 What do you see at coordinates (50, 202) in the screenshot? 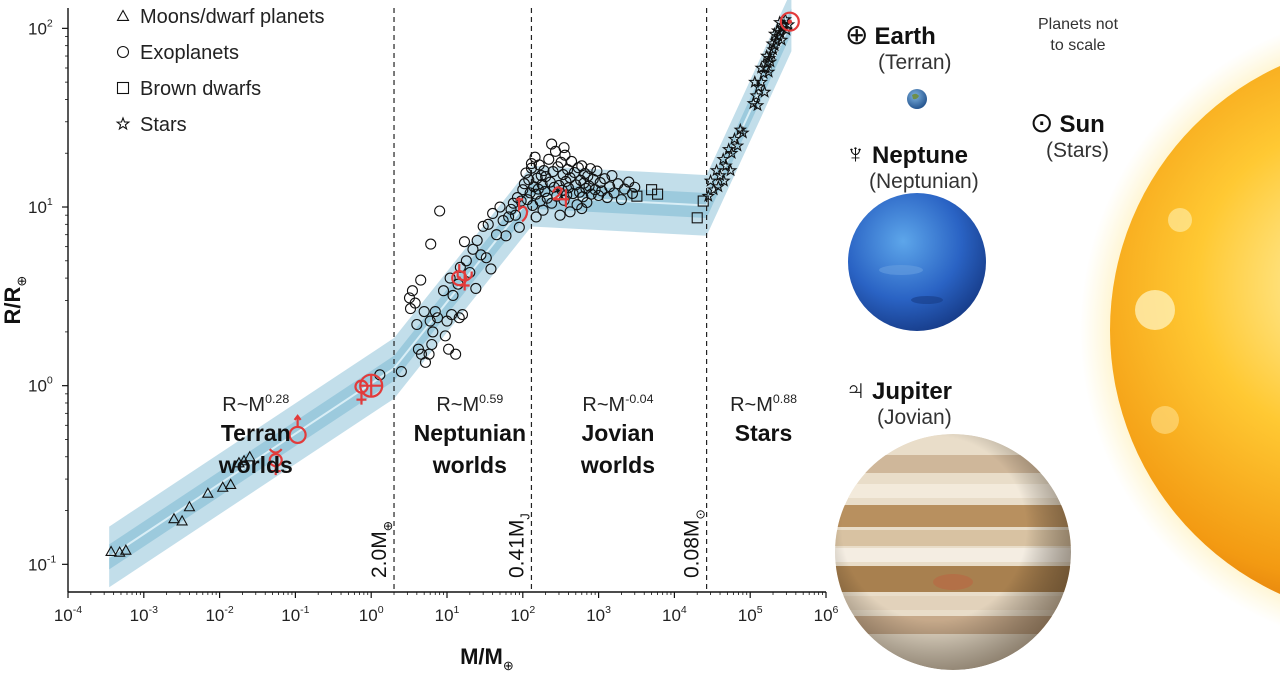
I see `y-tick-label-exp: 1` at bounding box center [50, 202].